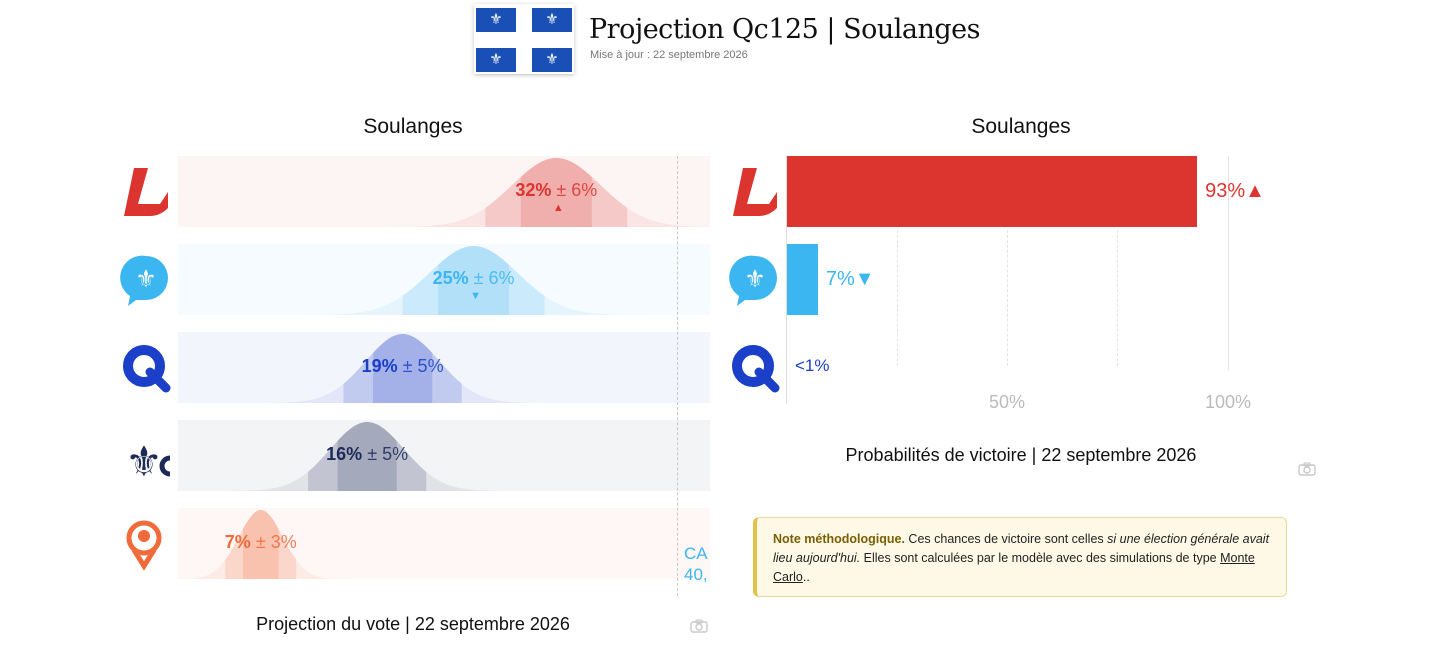 Image resolution: width=1440 pixels, height=662 pixels. I want to click on vote-label: 7% ± 3%, so click(260, 542).